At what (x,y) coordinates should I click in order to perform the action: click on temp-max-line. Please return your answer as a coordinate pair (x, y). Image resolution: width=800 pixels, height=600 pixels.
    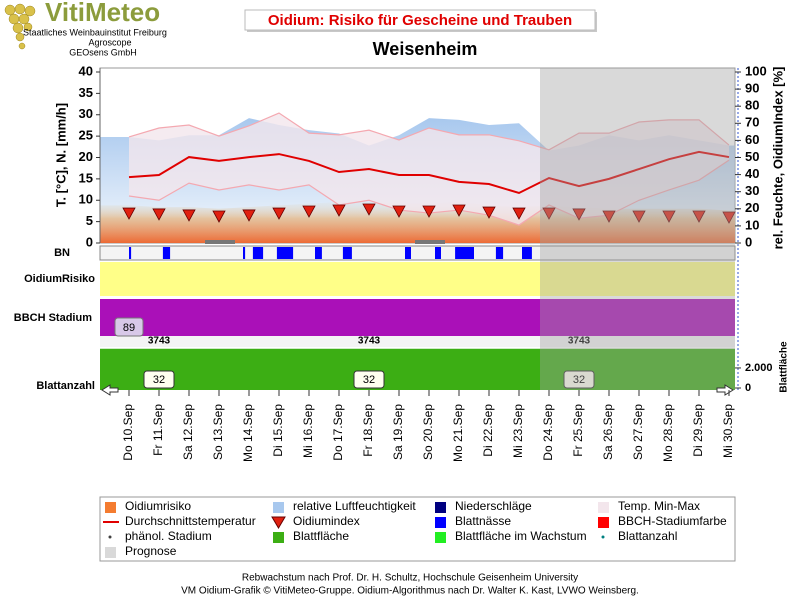
    Looking at the image, I should click on (429, 131).